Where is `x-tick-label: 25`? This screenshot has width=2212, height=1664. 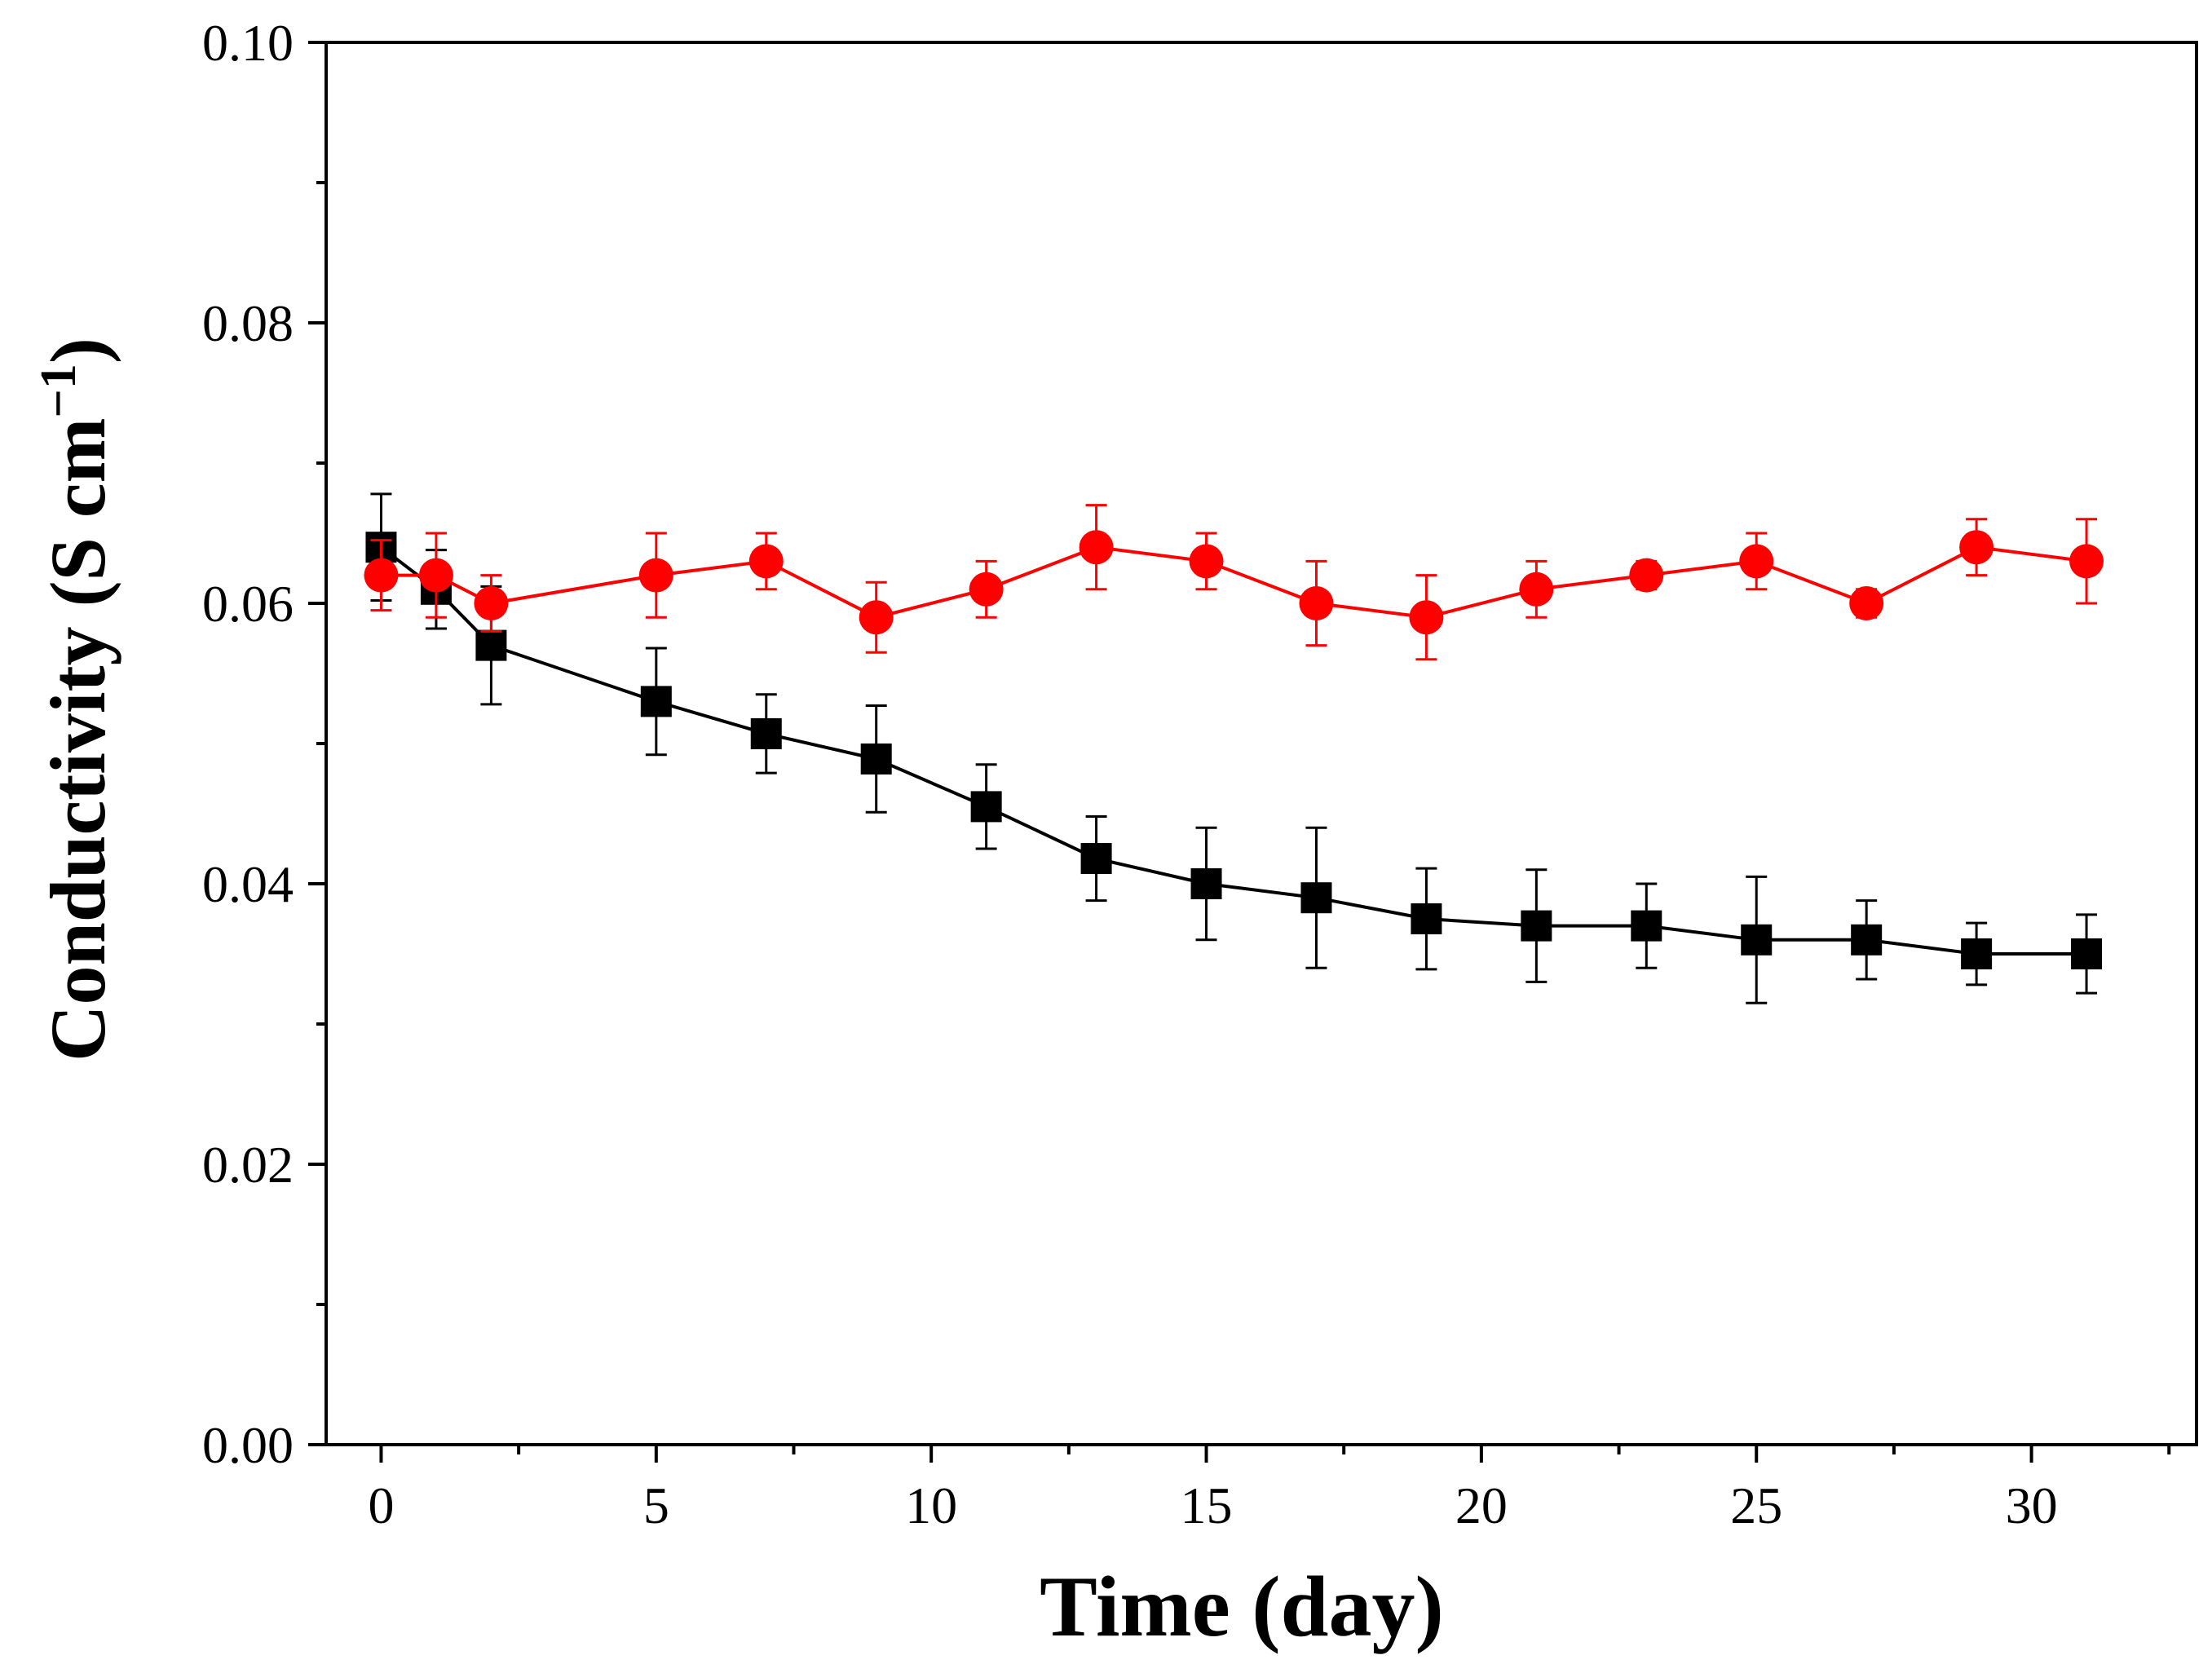 x-tick-label: 25 is located at coordinates (1756, 1505).